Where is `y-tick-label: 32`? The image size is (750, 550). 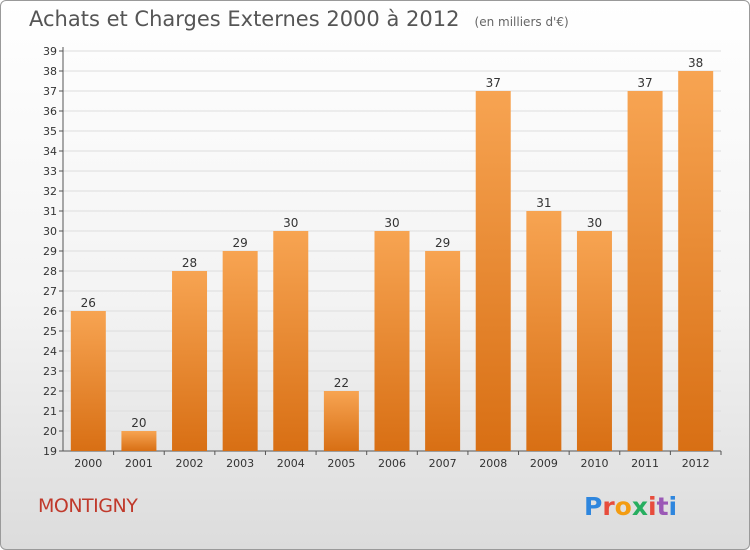
y-tick-label: 32 is located at coordinates (50, 191).